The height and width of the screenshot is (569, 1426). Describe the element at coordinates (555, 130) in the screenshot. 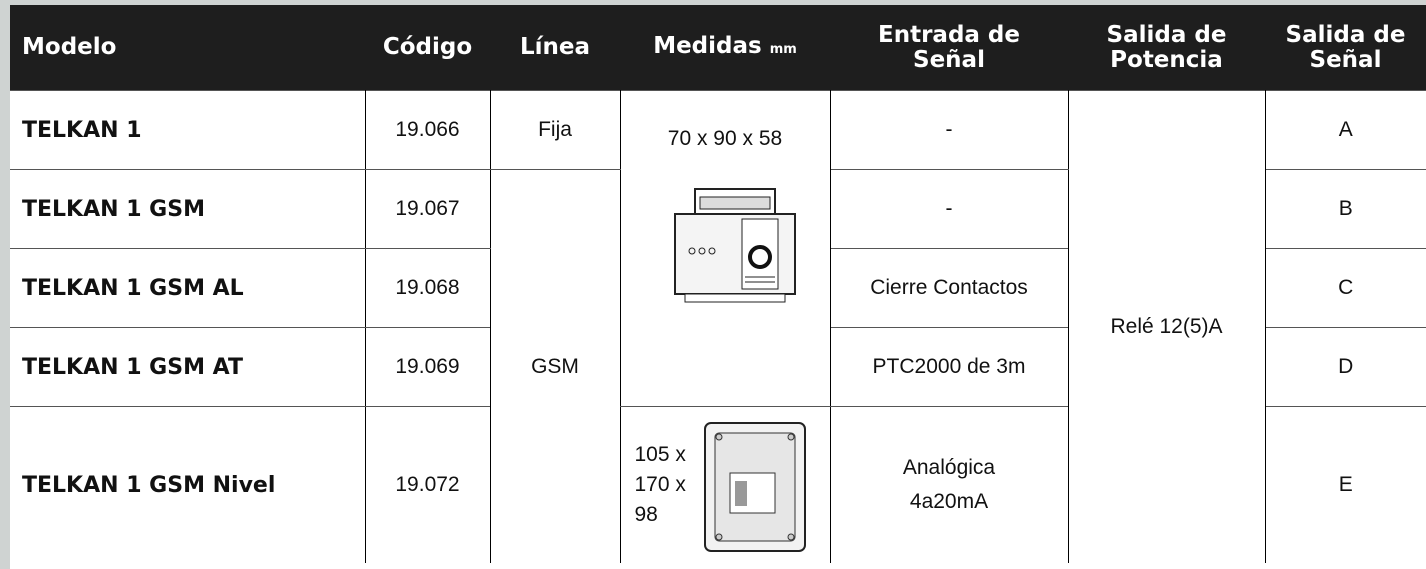

I see `line: Fija` at that location.